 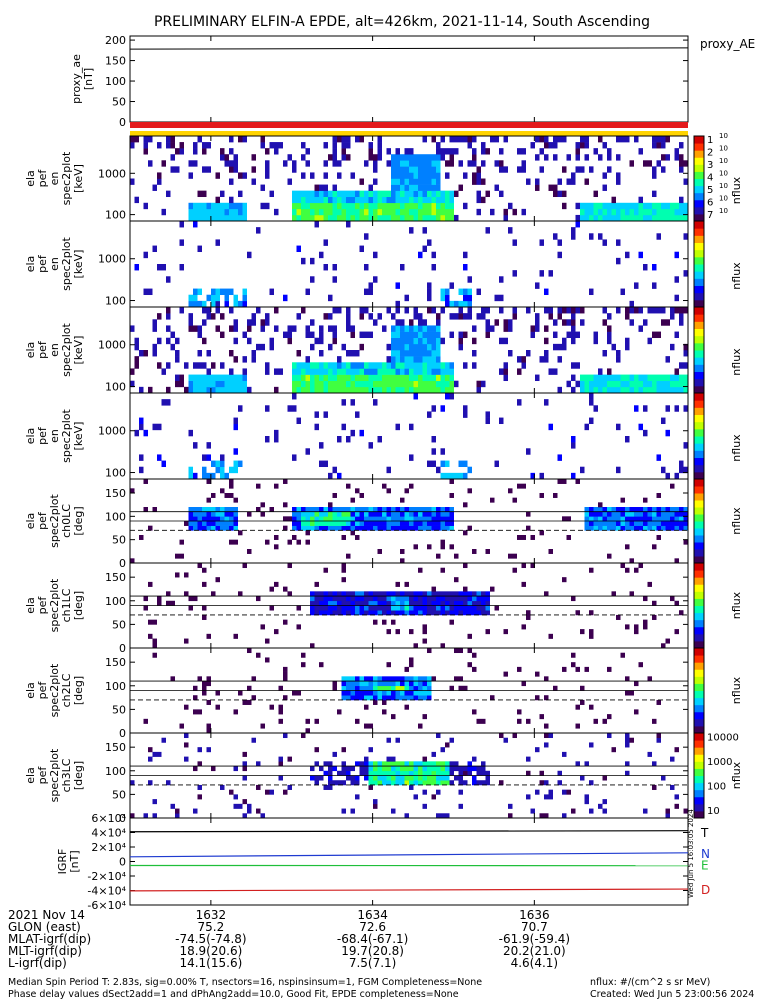 What do you see at coordinates (106, 905) in the screenshot?
I see `igrf-y-tick-label: -6×10⁴` at bounding box center [106, 905].